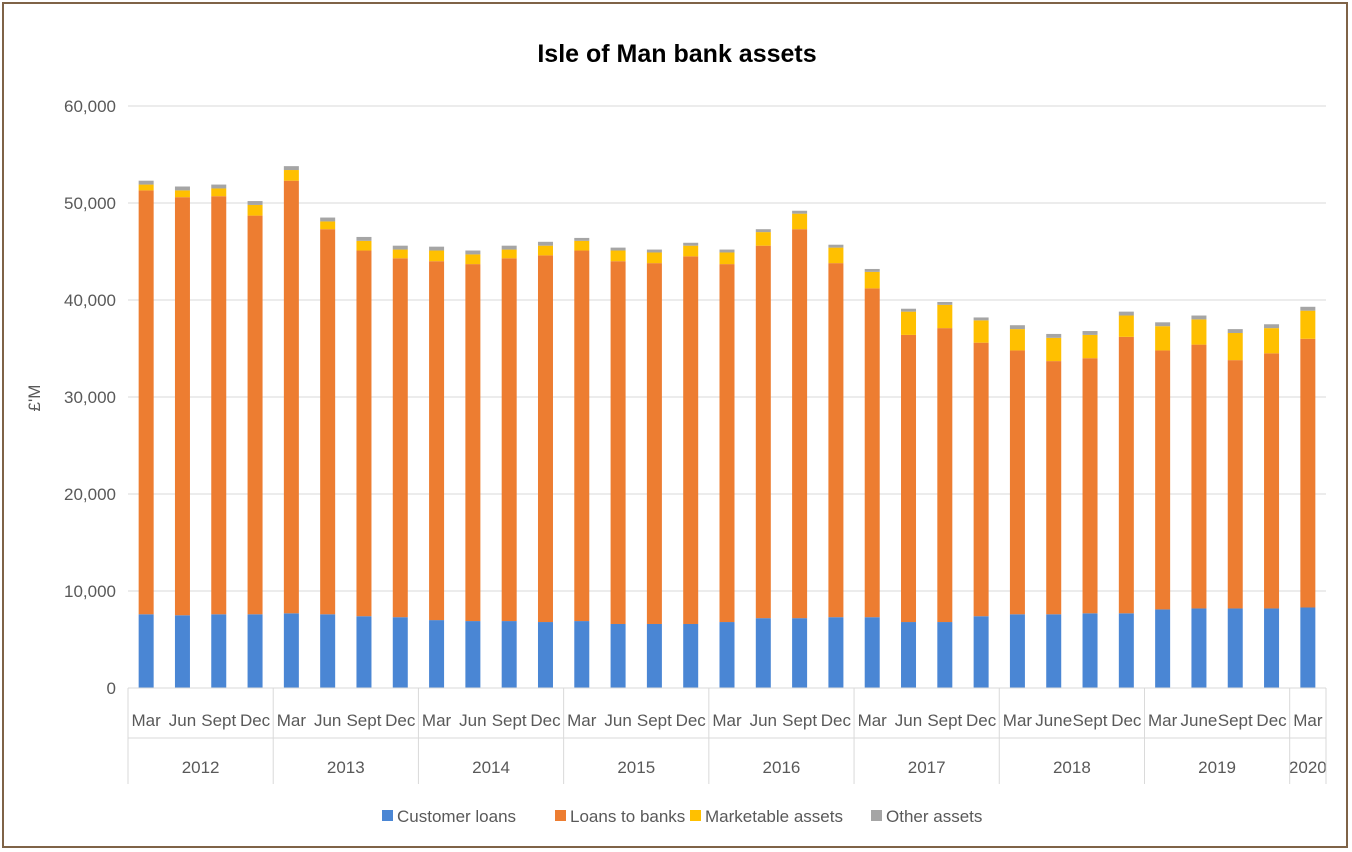 This screenshot has height=852, width=1352. What do you see at coordinates (1217, 767) in the screenshot?
I see `x-group-label: 2019` at bounding box center [1217, 767].